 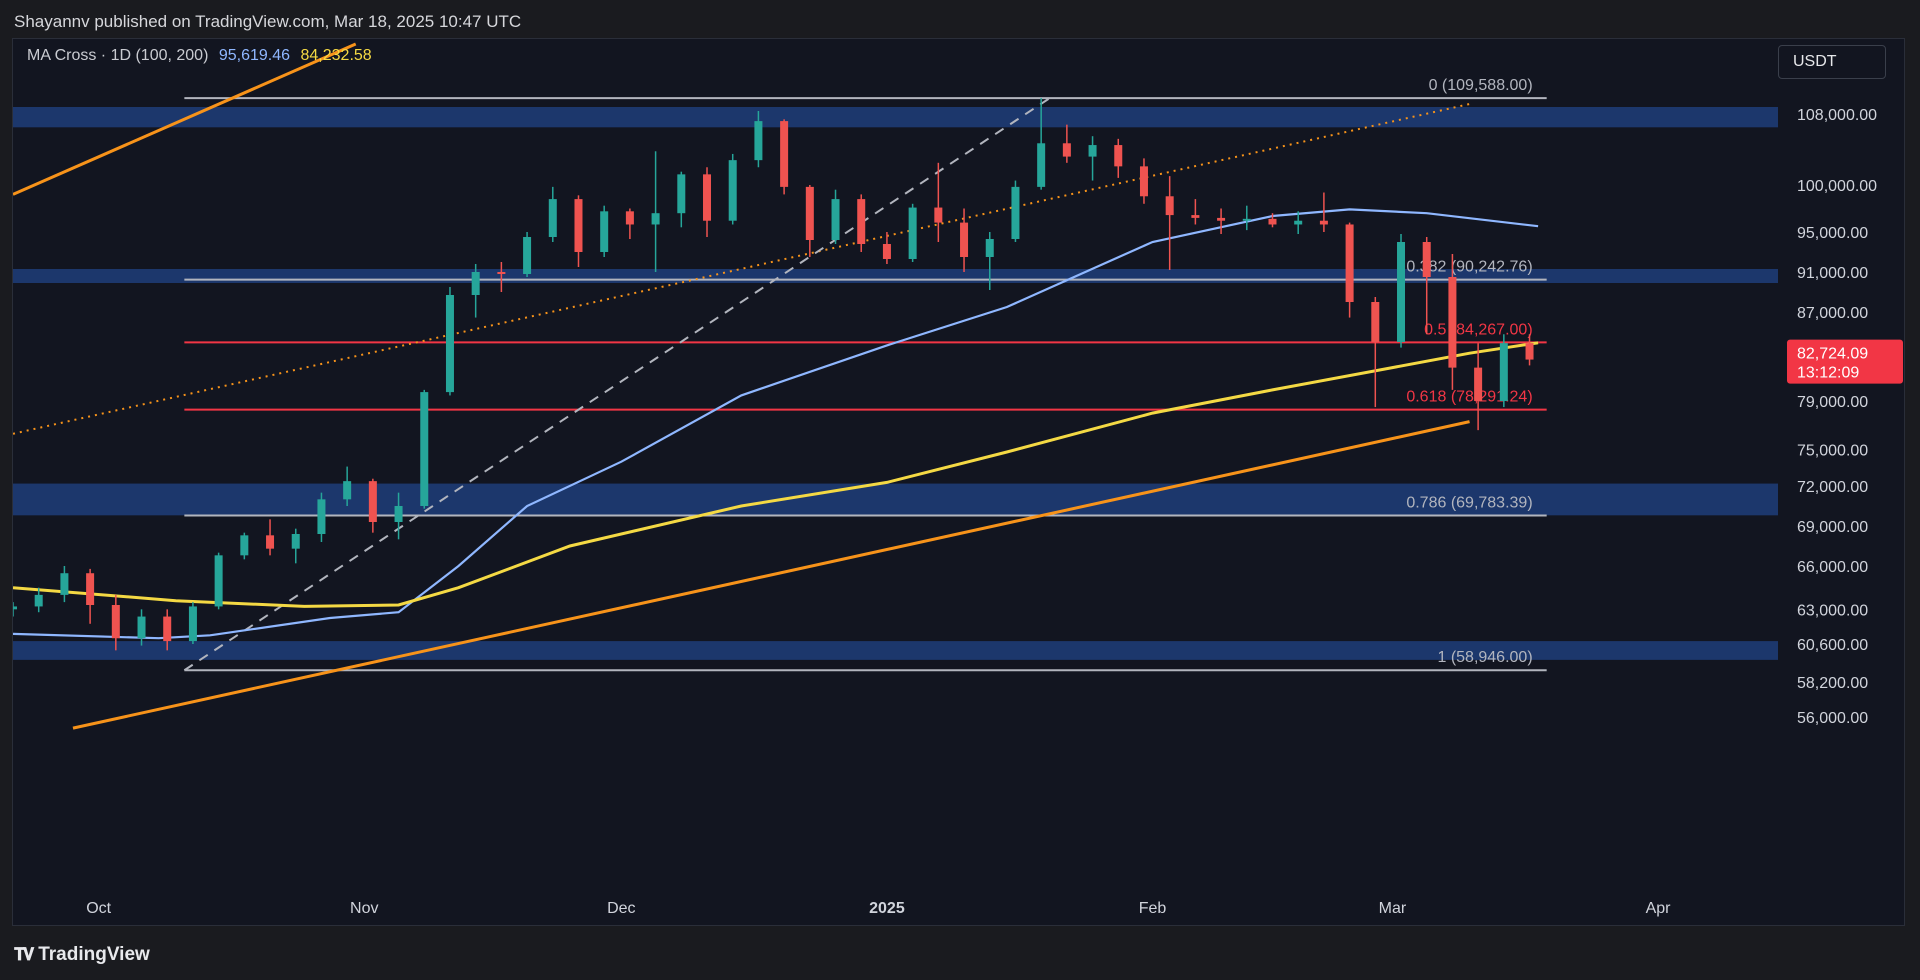 What do you see at coordinates (887, 908) in the screenshot?
I see `x-tick-label-3: 2025` at bounding box center [887, 908].